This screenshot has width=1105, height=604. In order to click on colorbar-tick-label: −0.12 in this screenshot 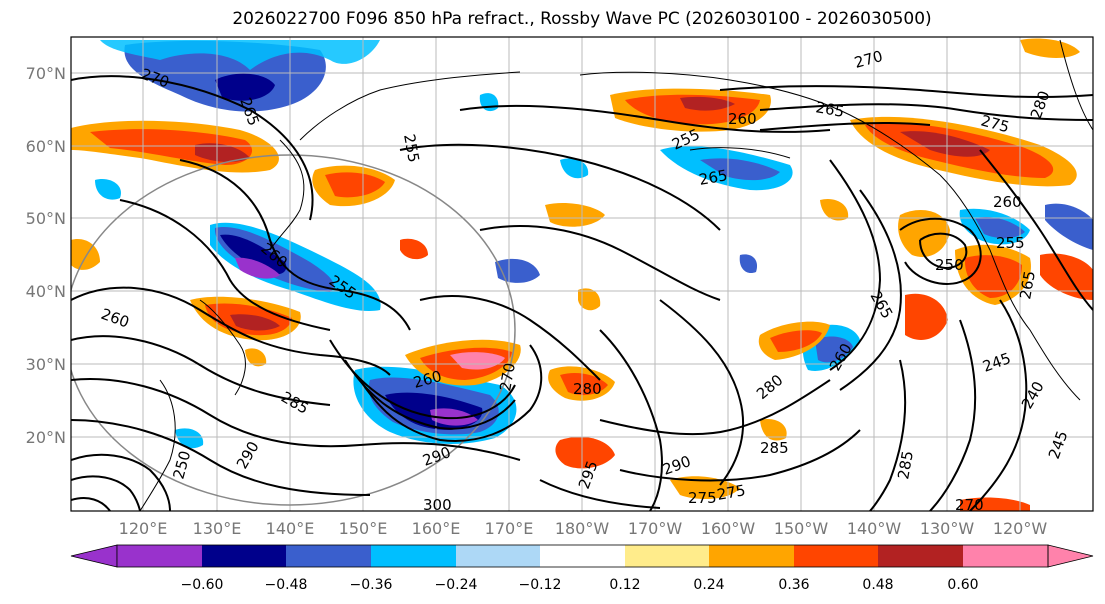, I will do `click(540, 585)`.